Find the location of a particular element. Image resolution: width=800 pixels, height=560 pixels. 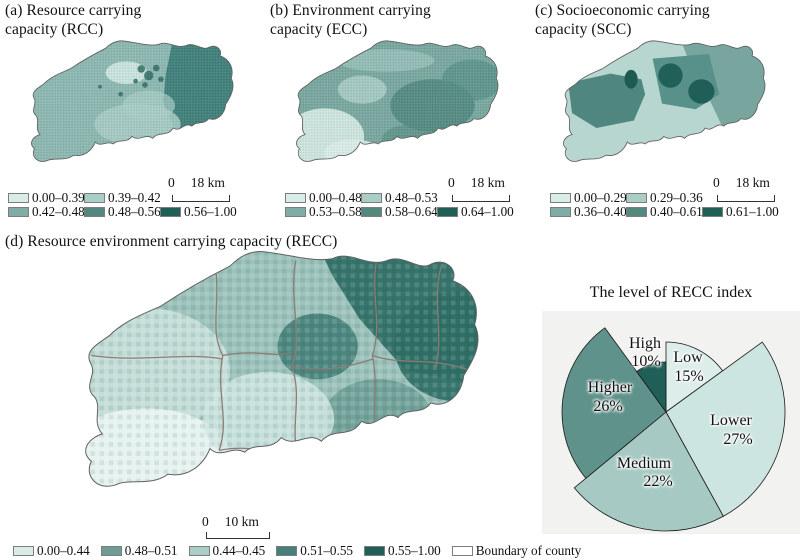

pie-label-high-name: High is located at coordinates (645, 343).